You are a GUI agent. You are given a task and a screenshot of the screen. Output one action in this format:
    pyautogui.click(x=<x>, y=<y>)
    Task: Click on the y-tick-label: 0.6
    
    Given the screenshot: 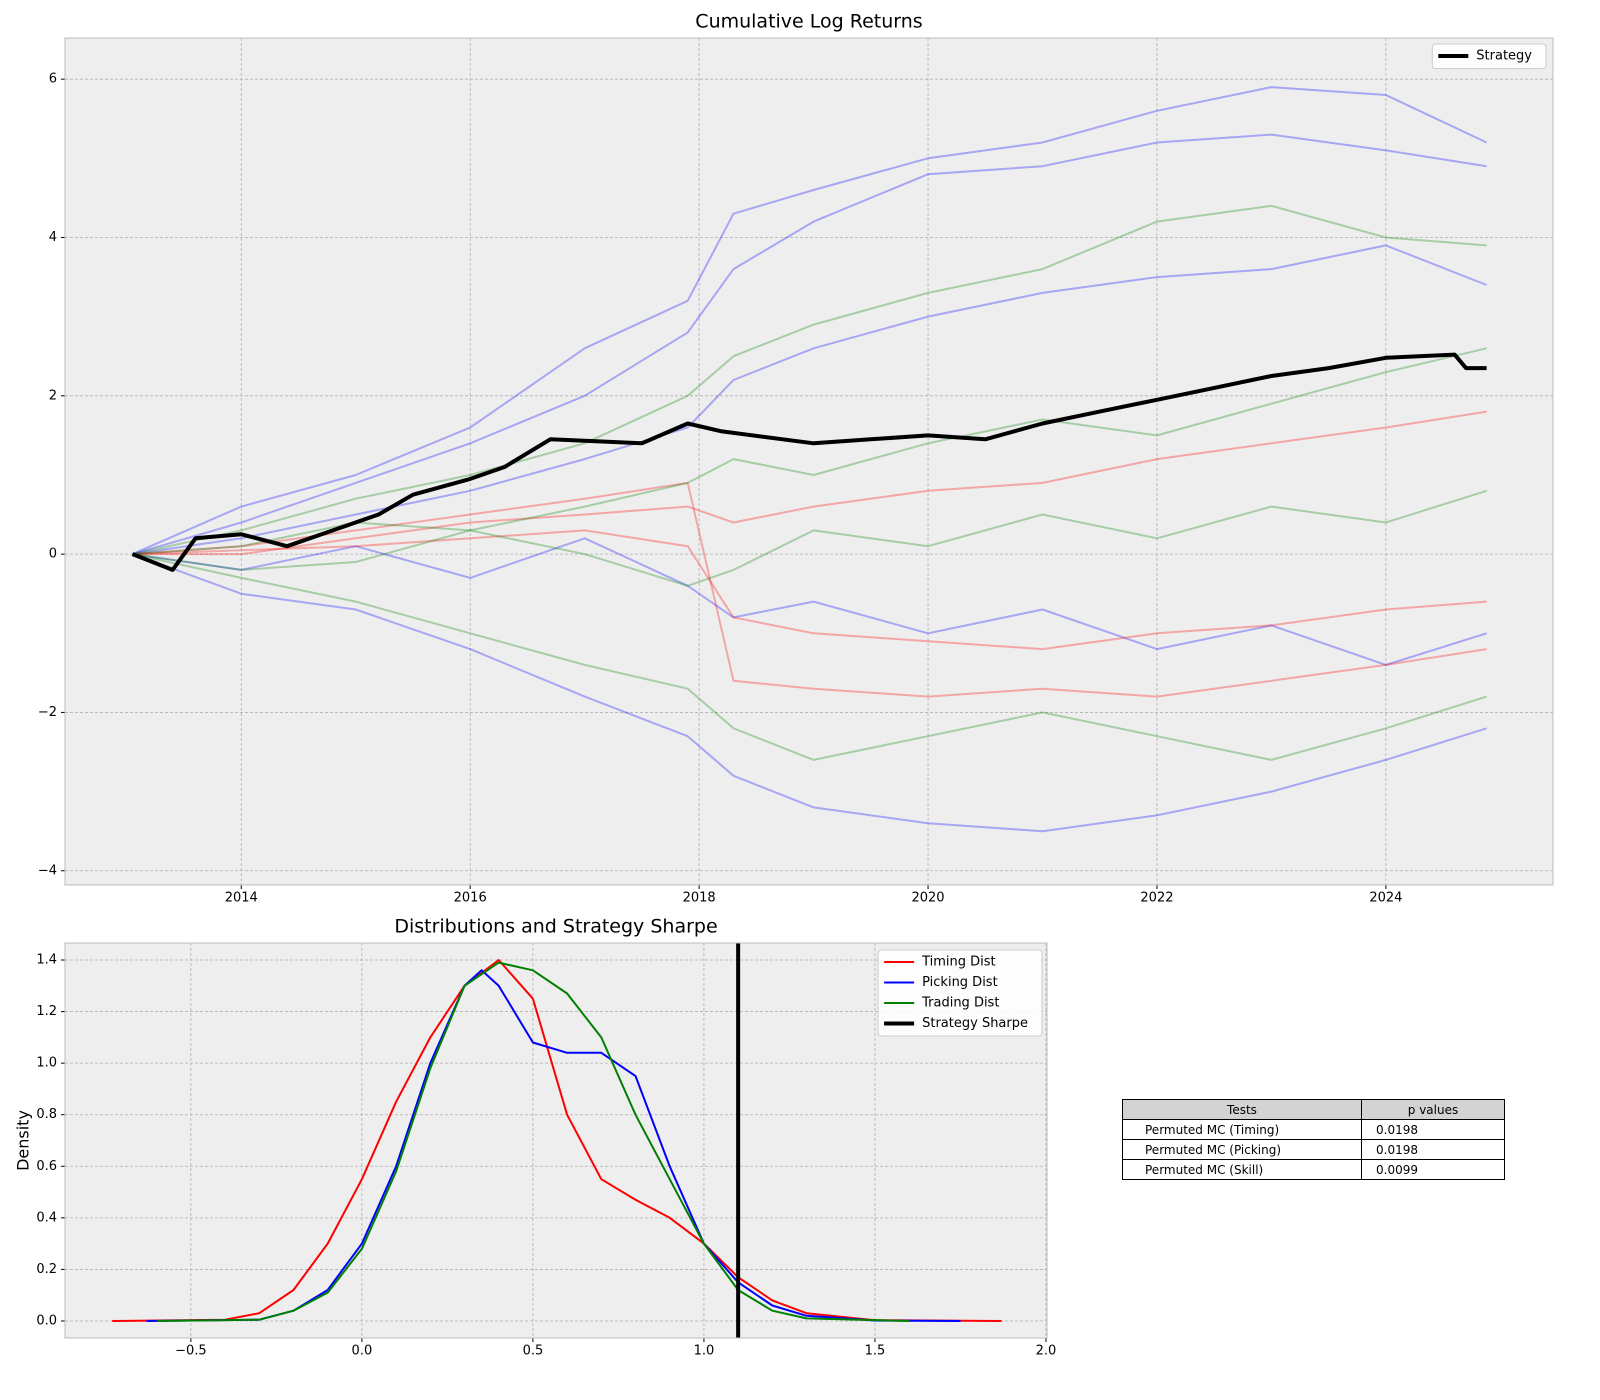 What is the action you would take?
    pyautogui.click(x=46, y=1166)
    